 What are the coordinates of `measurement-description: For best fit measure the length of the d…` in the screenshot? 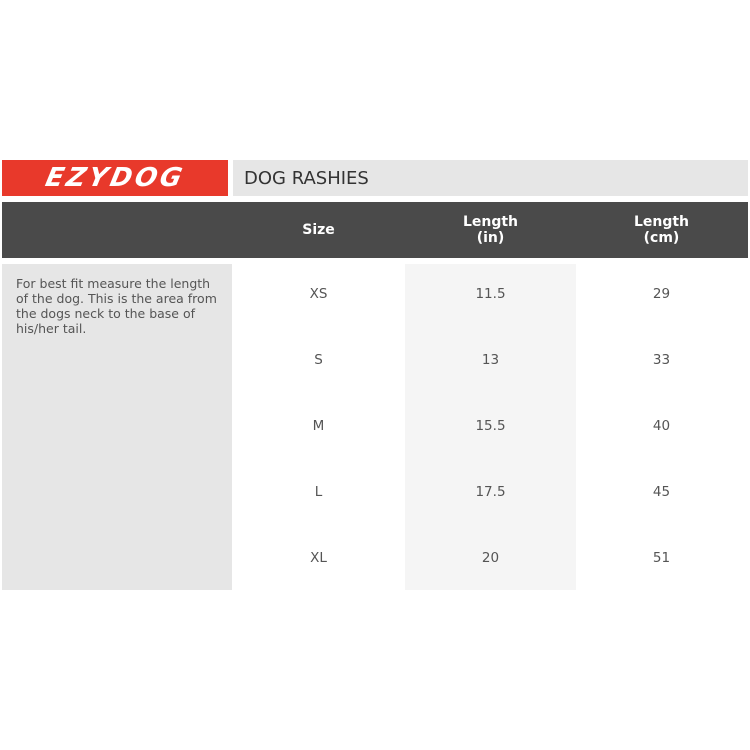 It's located at (117, 427).